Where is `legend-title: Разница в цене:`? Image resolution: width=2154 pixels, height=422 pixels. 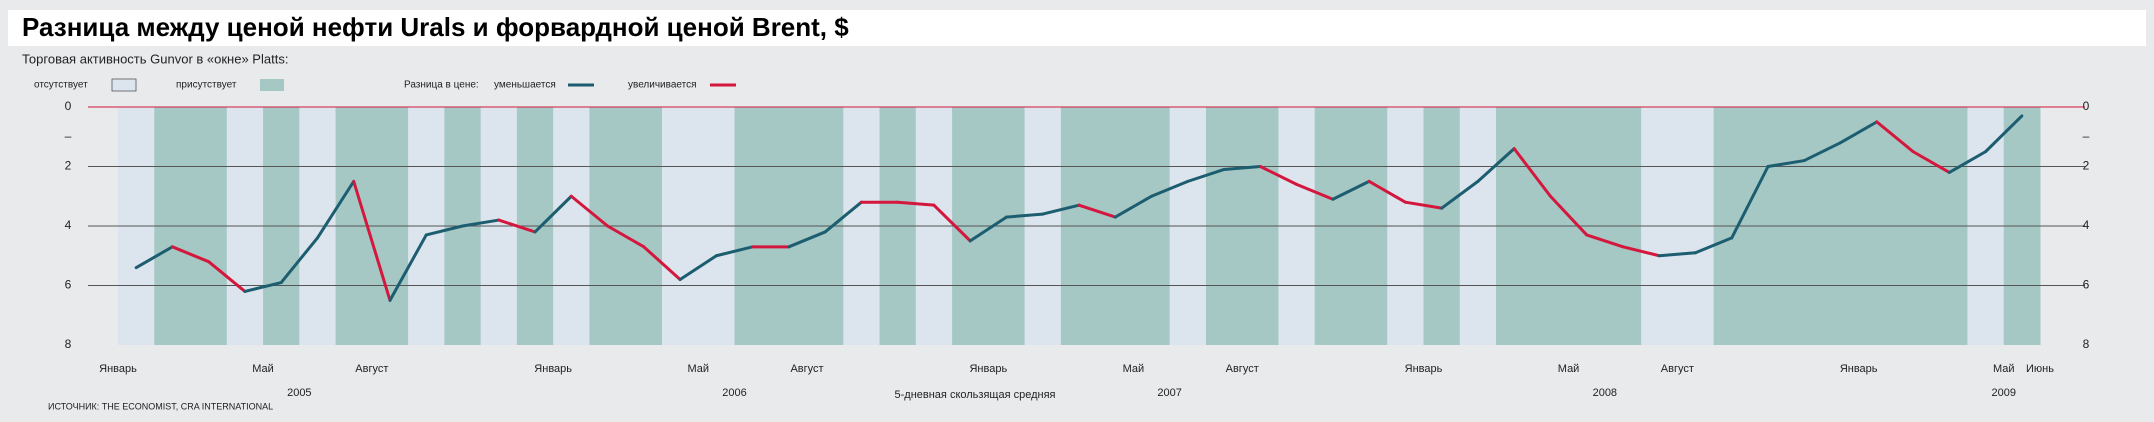 legend-title: Разница в цене: is located at coordinates (441, 85).